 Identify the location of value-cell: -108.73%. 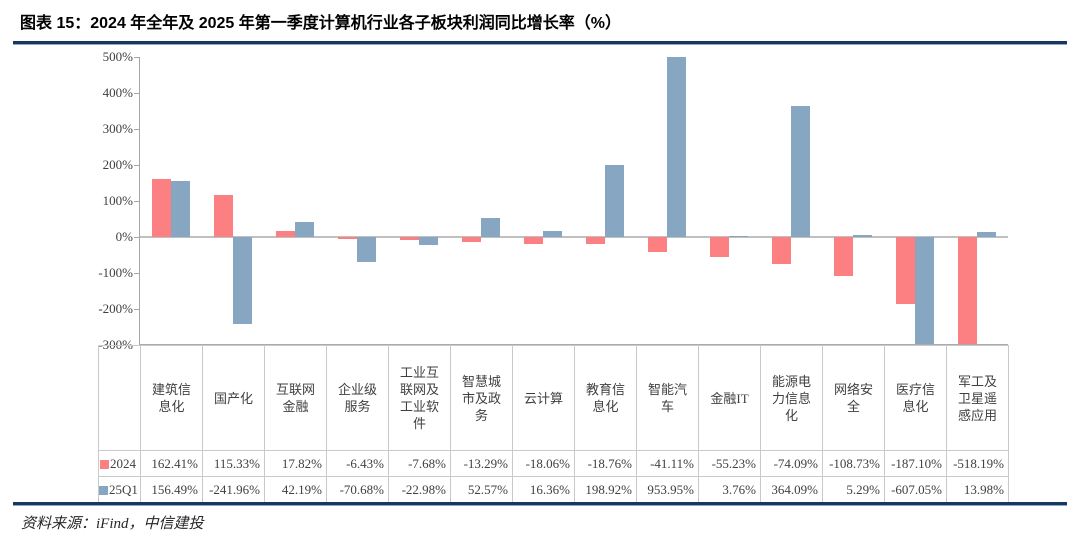
(853, 463).